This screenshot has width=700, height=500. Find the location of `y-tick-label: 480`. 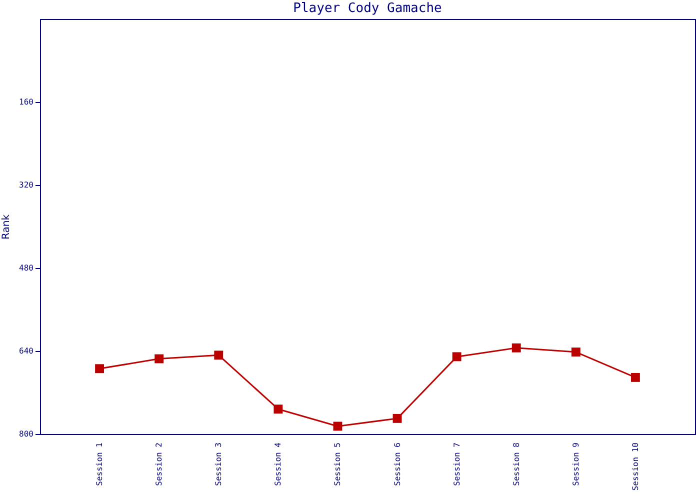

y-tick-label: 480 is located at coordinates (26, 268).